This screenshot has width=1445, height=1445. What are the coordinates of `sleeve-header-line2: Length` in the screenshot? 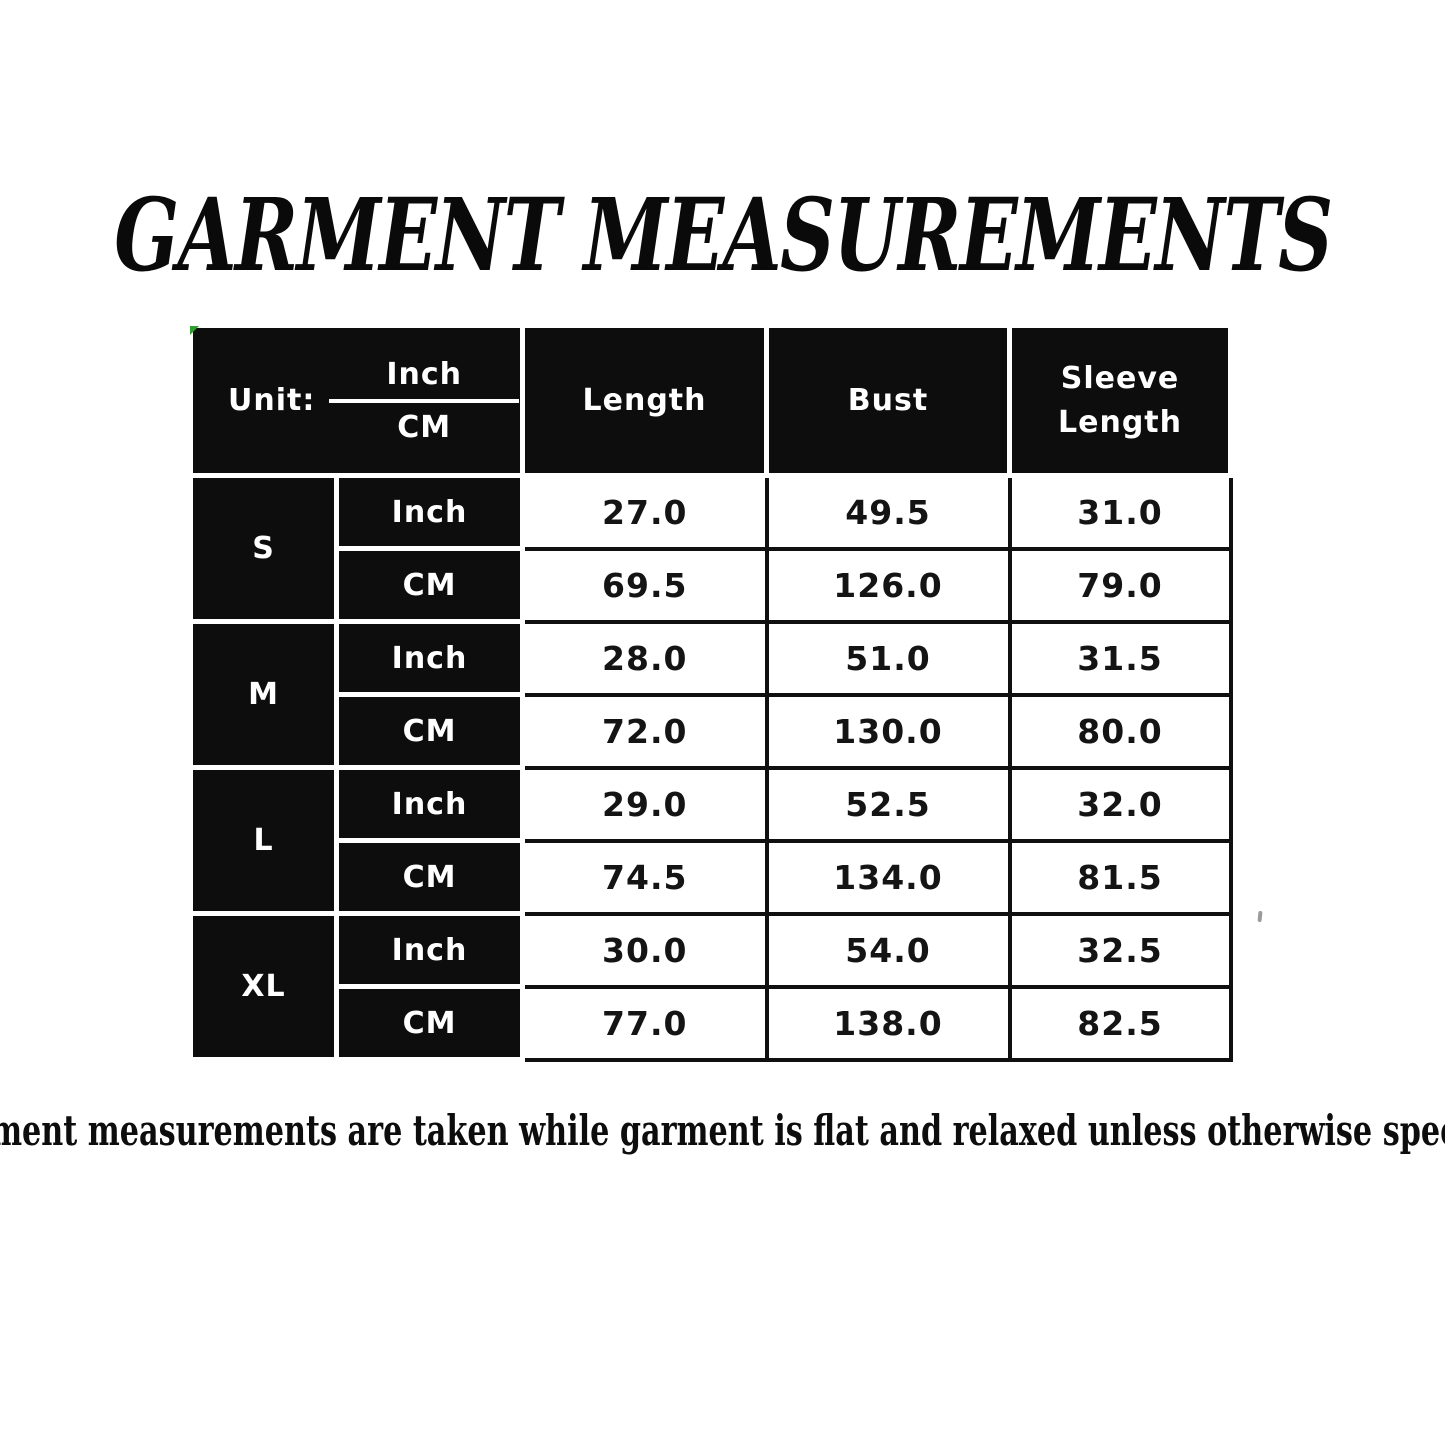 It's located at (1120, 422).